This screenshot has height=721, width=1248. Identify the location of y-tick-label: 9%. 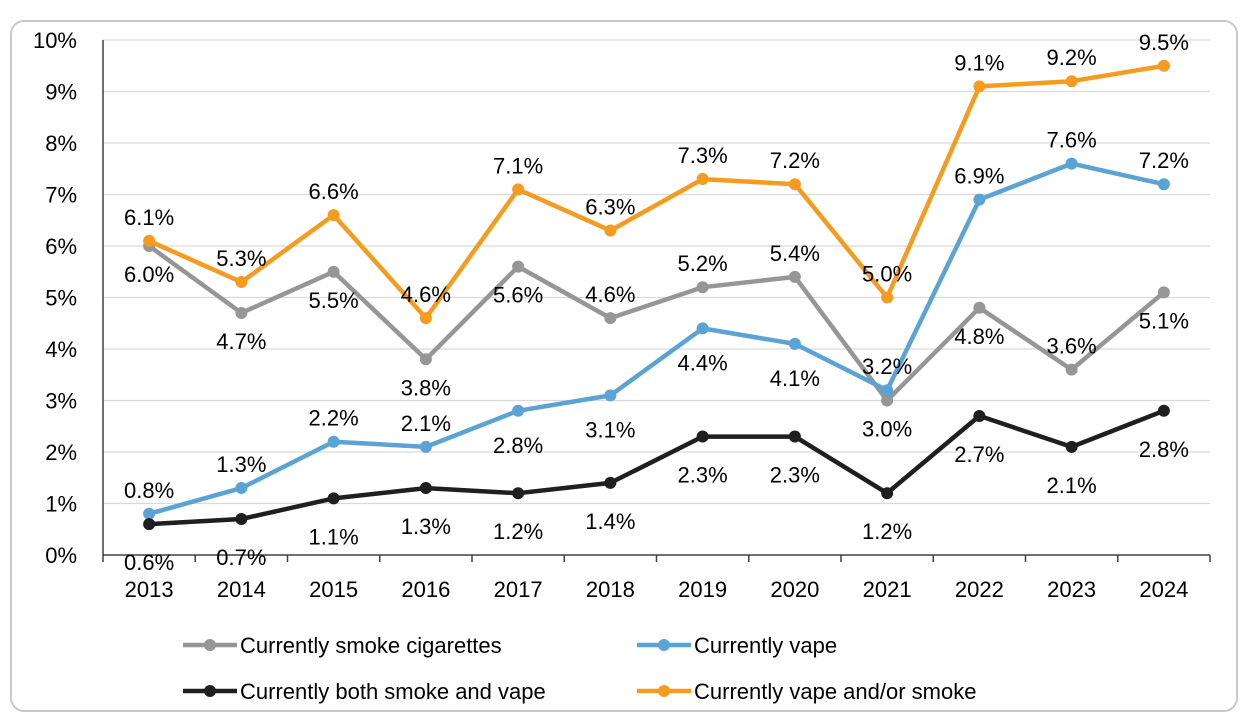
(61, 92).